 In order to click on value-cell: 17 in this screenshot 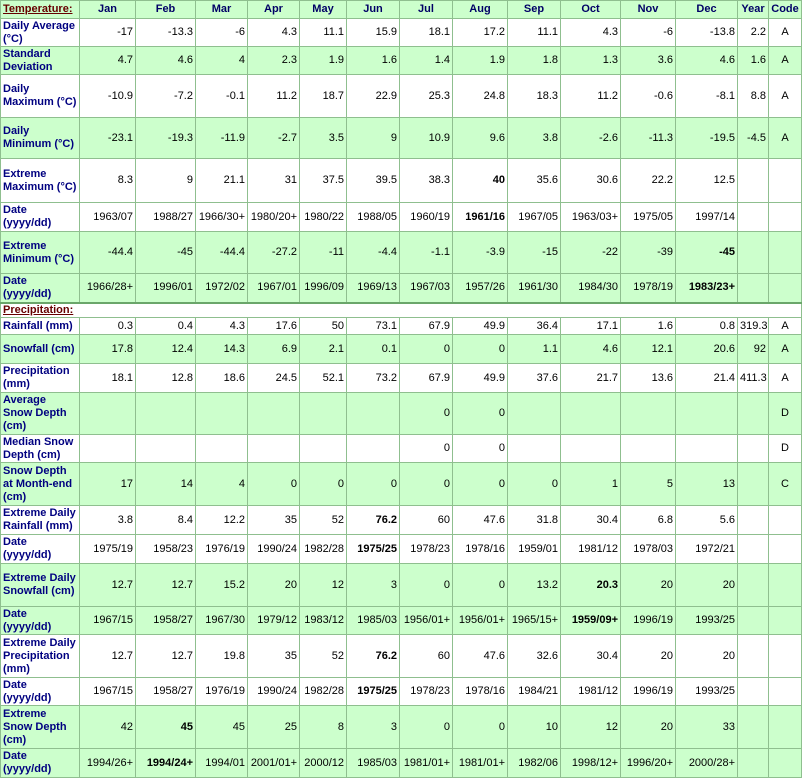, I will do `click(107, 484)`.